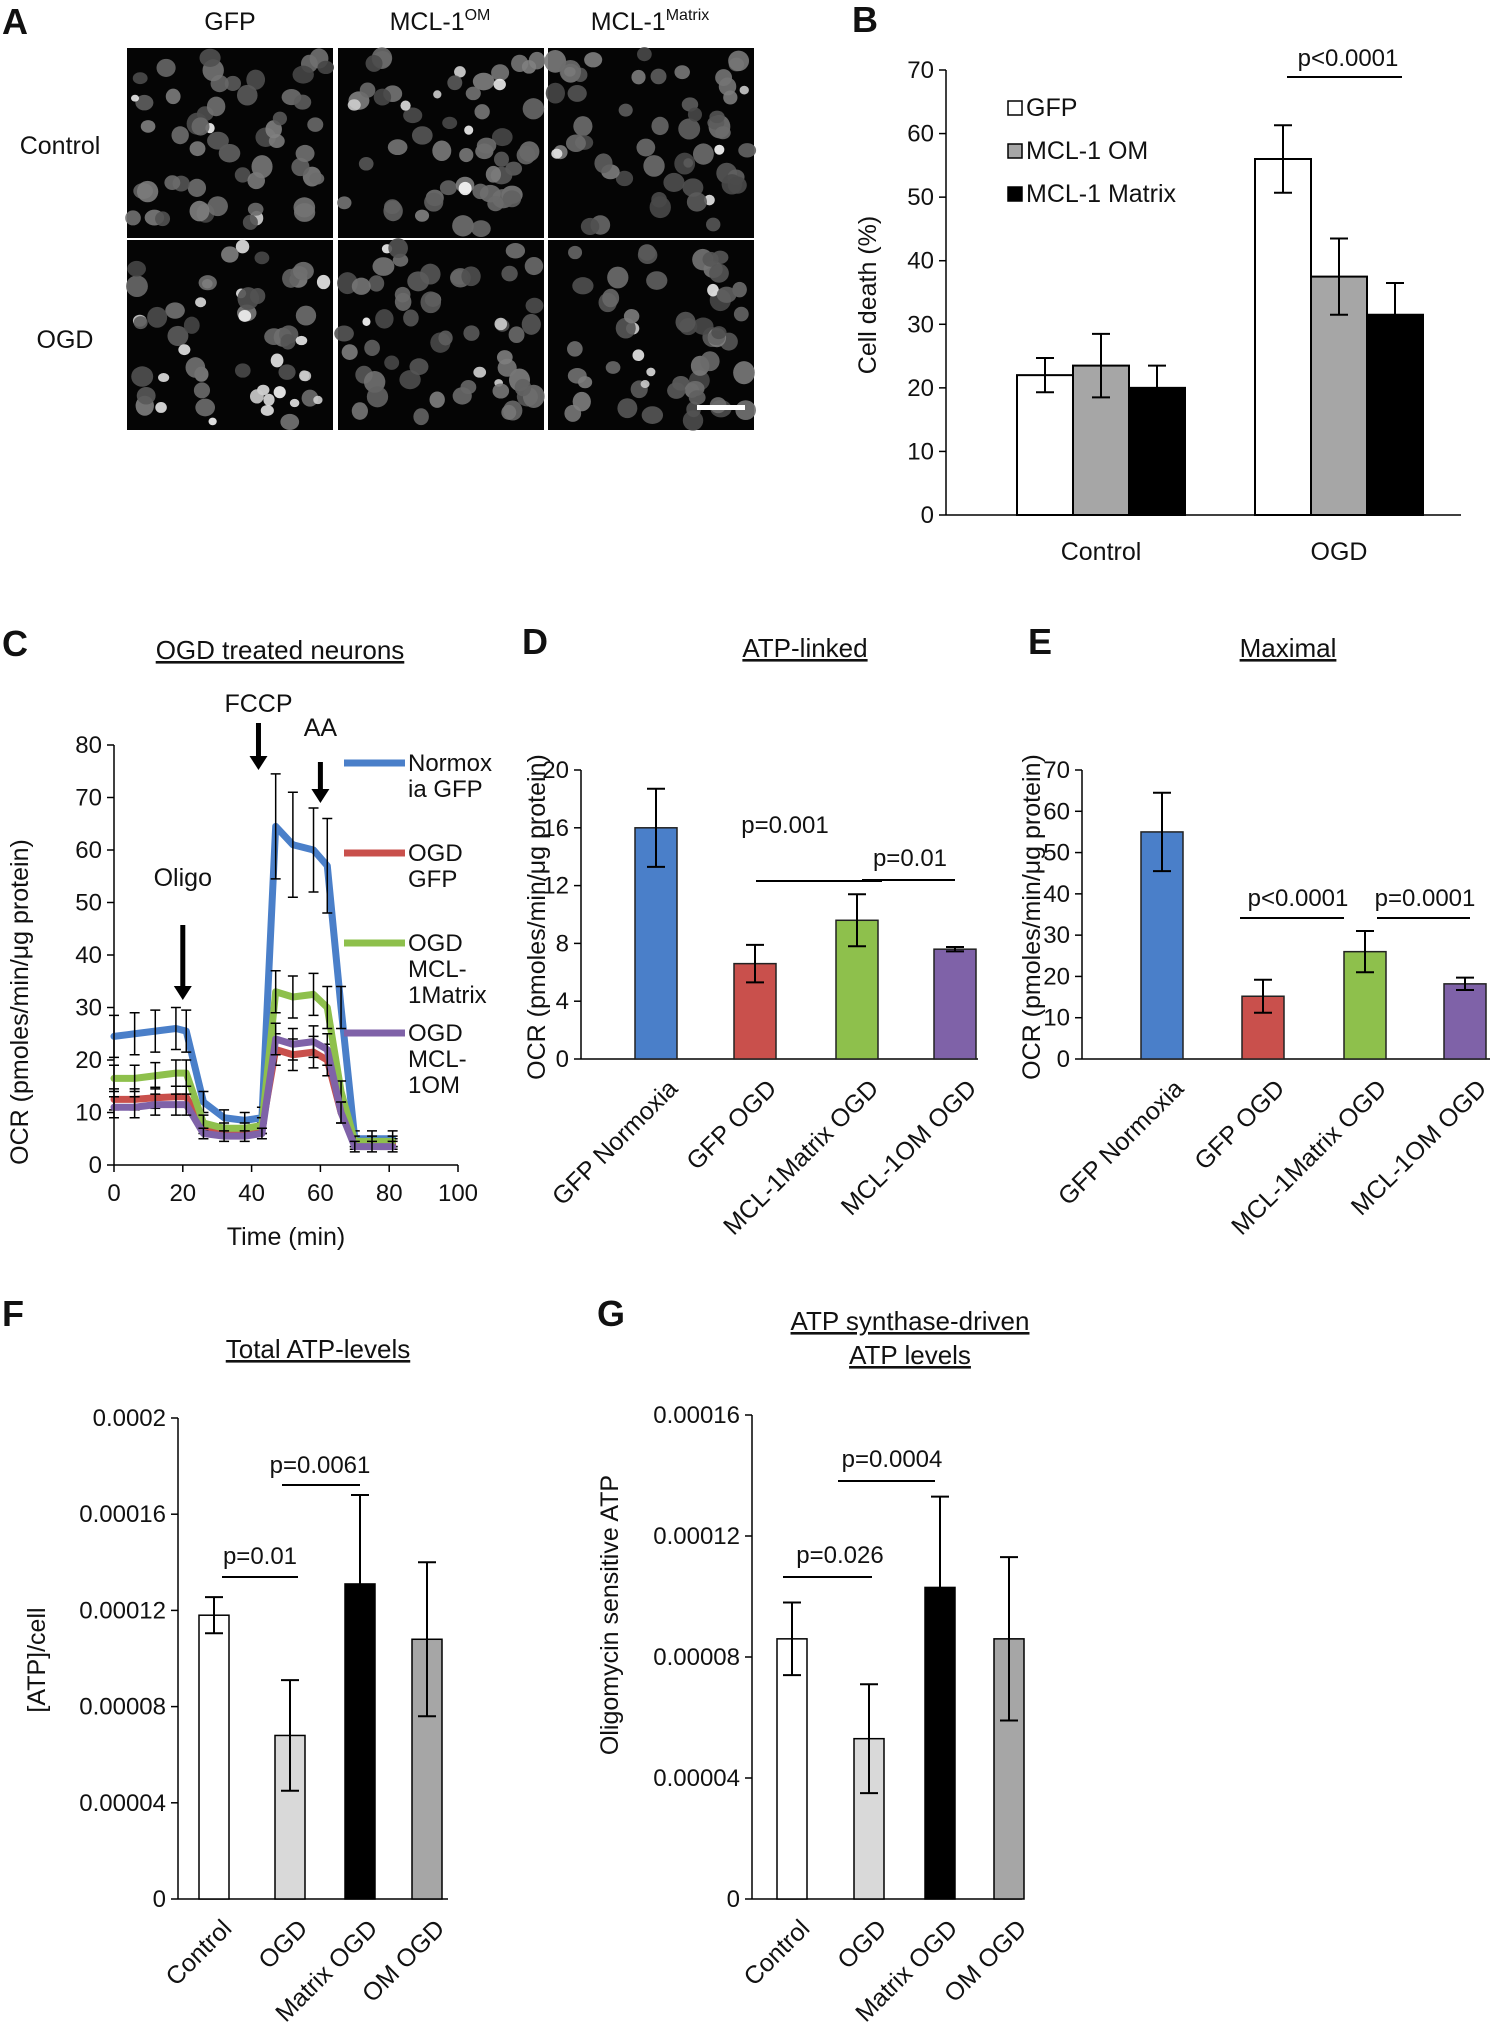 Image resolution: width=1503 pixels, height=2039 pixels. I want to click on panel-c-legend-label: GFP, so click(432, 879).